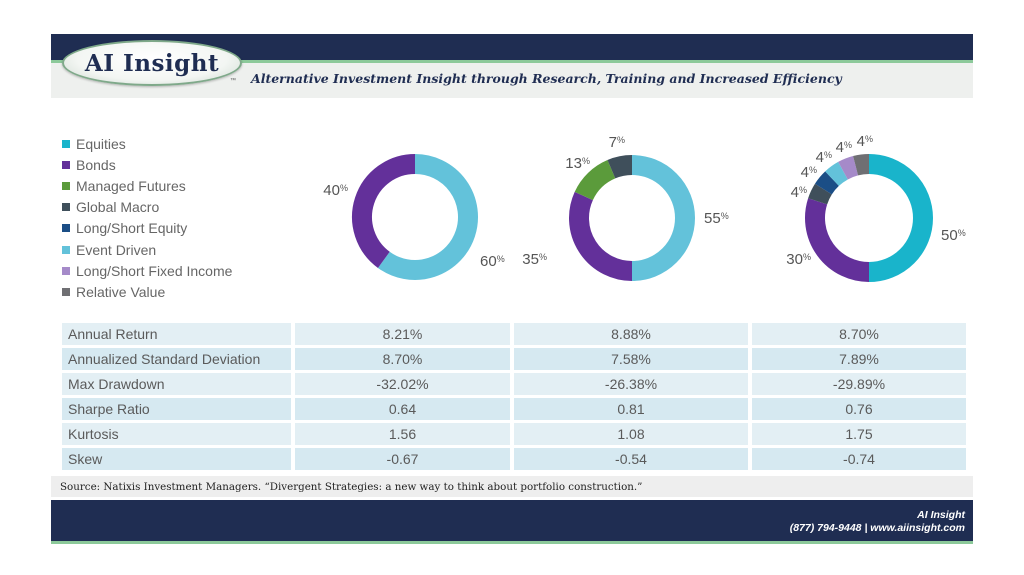 The width and height of the screenshot is (1024, 575). I want to click on legend-item: Managed Futures, so click(147, 185).